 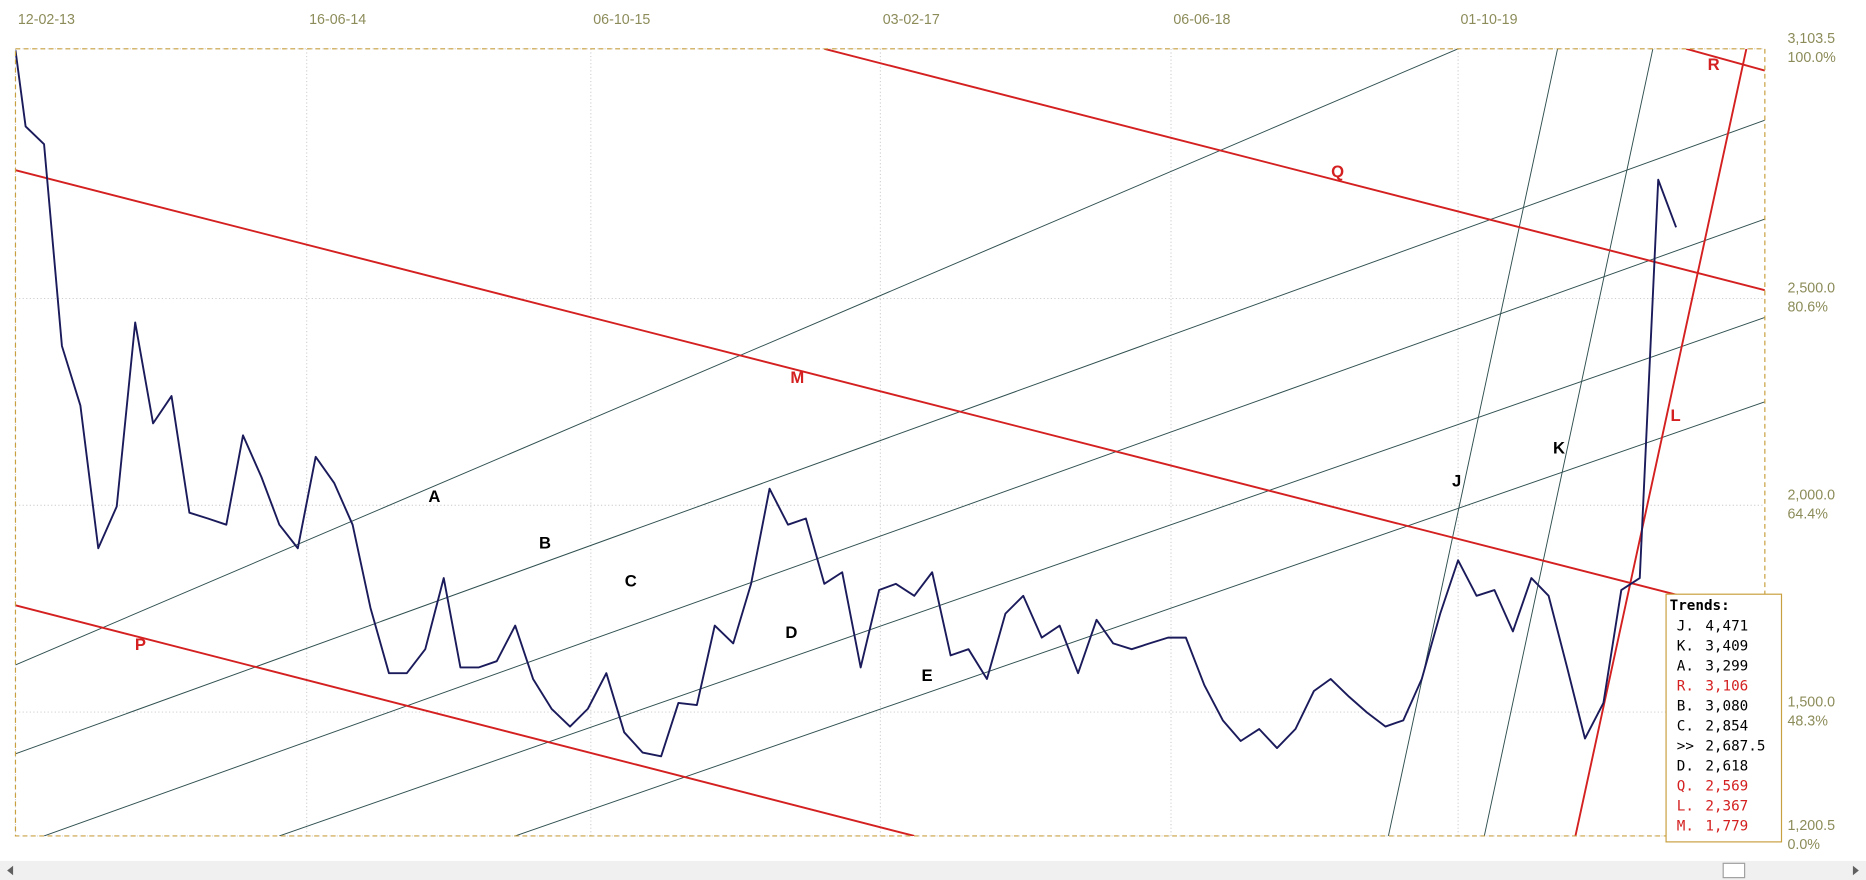 I want to click on y-tick-label: 3,103.5, so click(x=1811, y=39).